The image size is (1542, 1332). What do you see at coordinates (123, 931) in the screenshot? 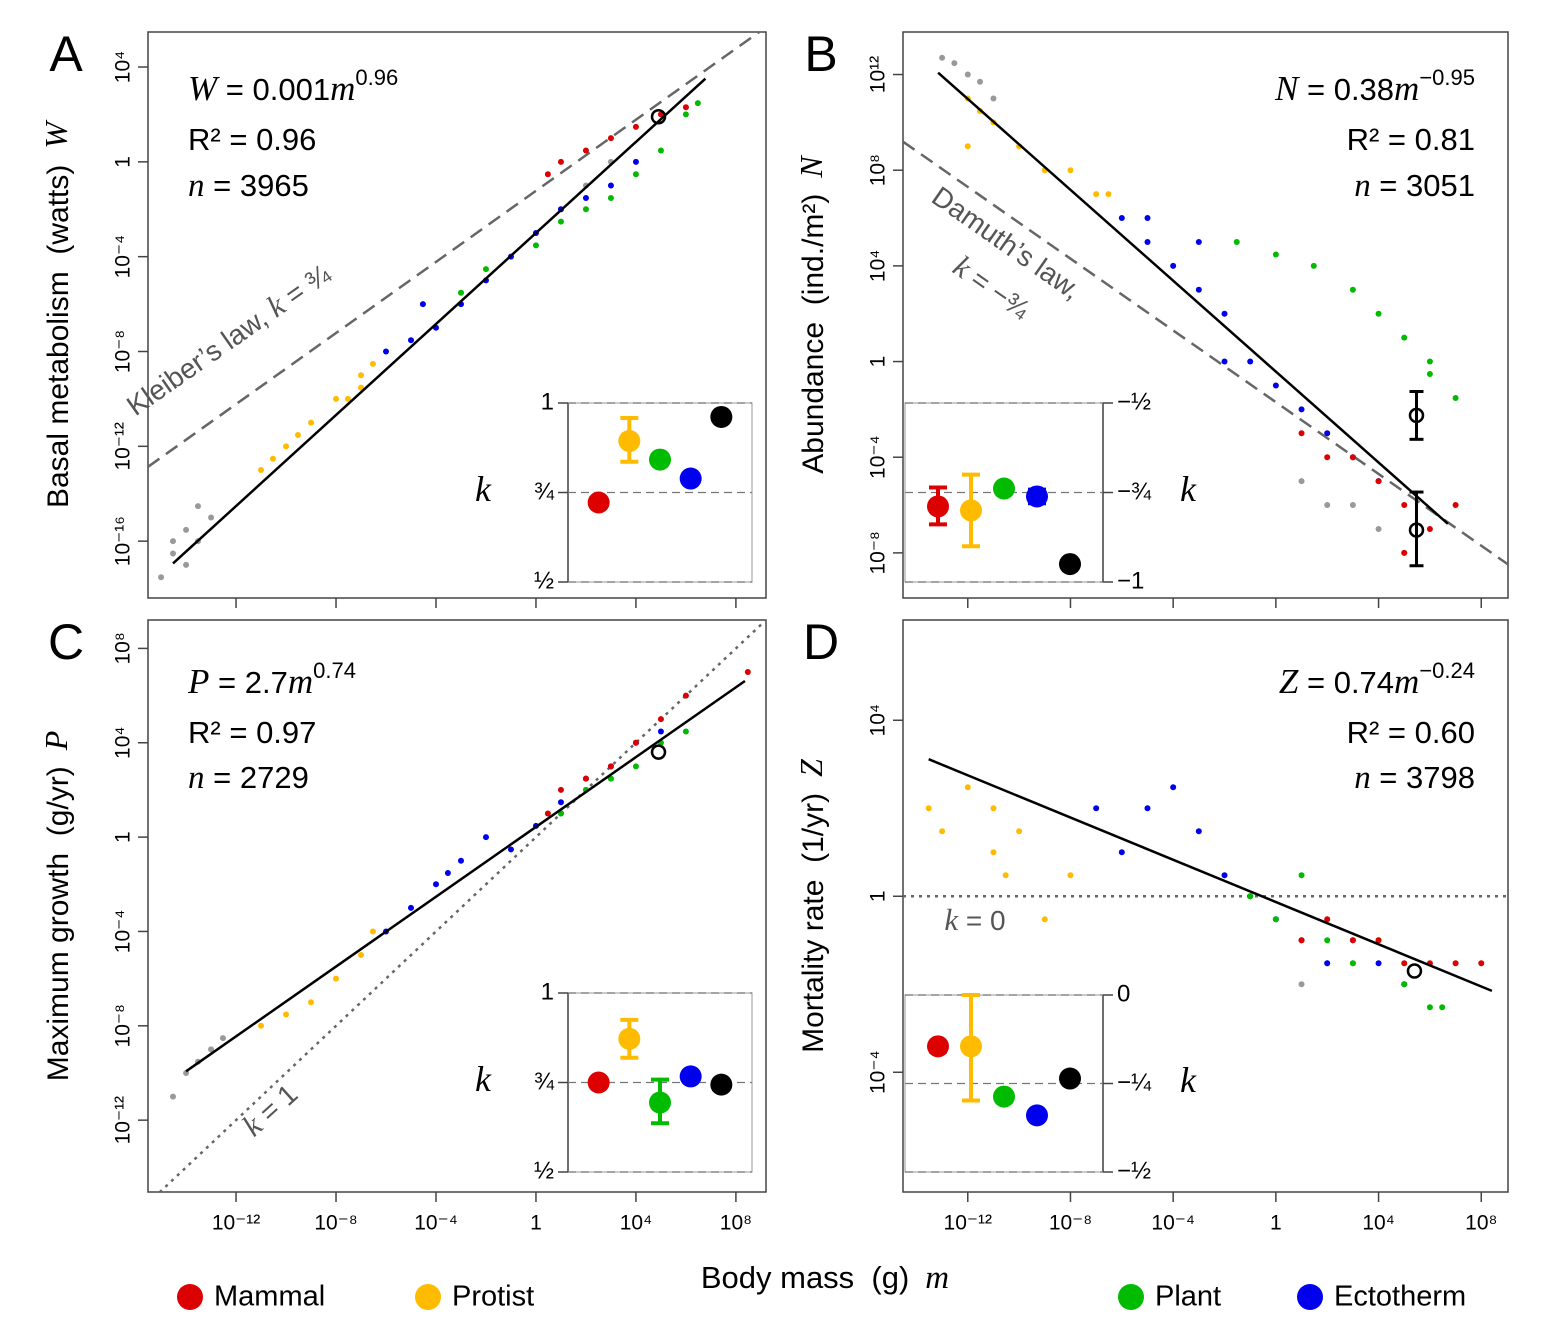
I see `y-tick-label: 10⁻⁴` at bounding box center [123, 931].